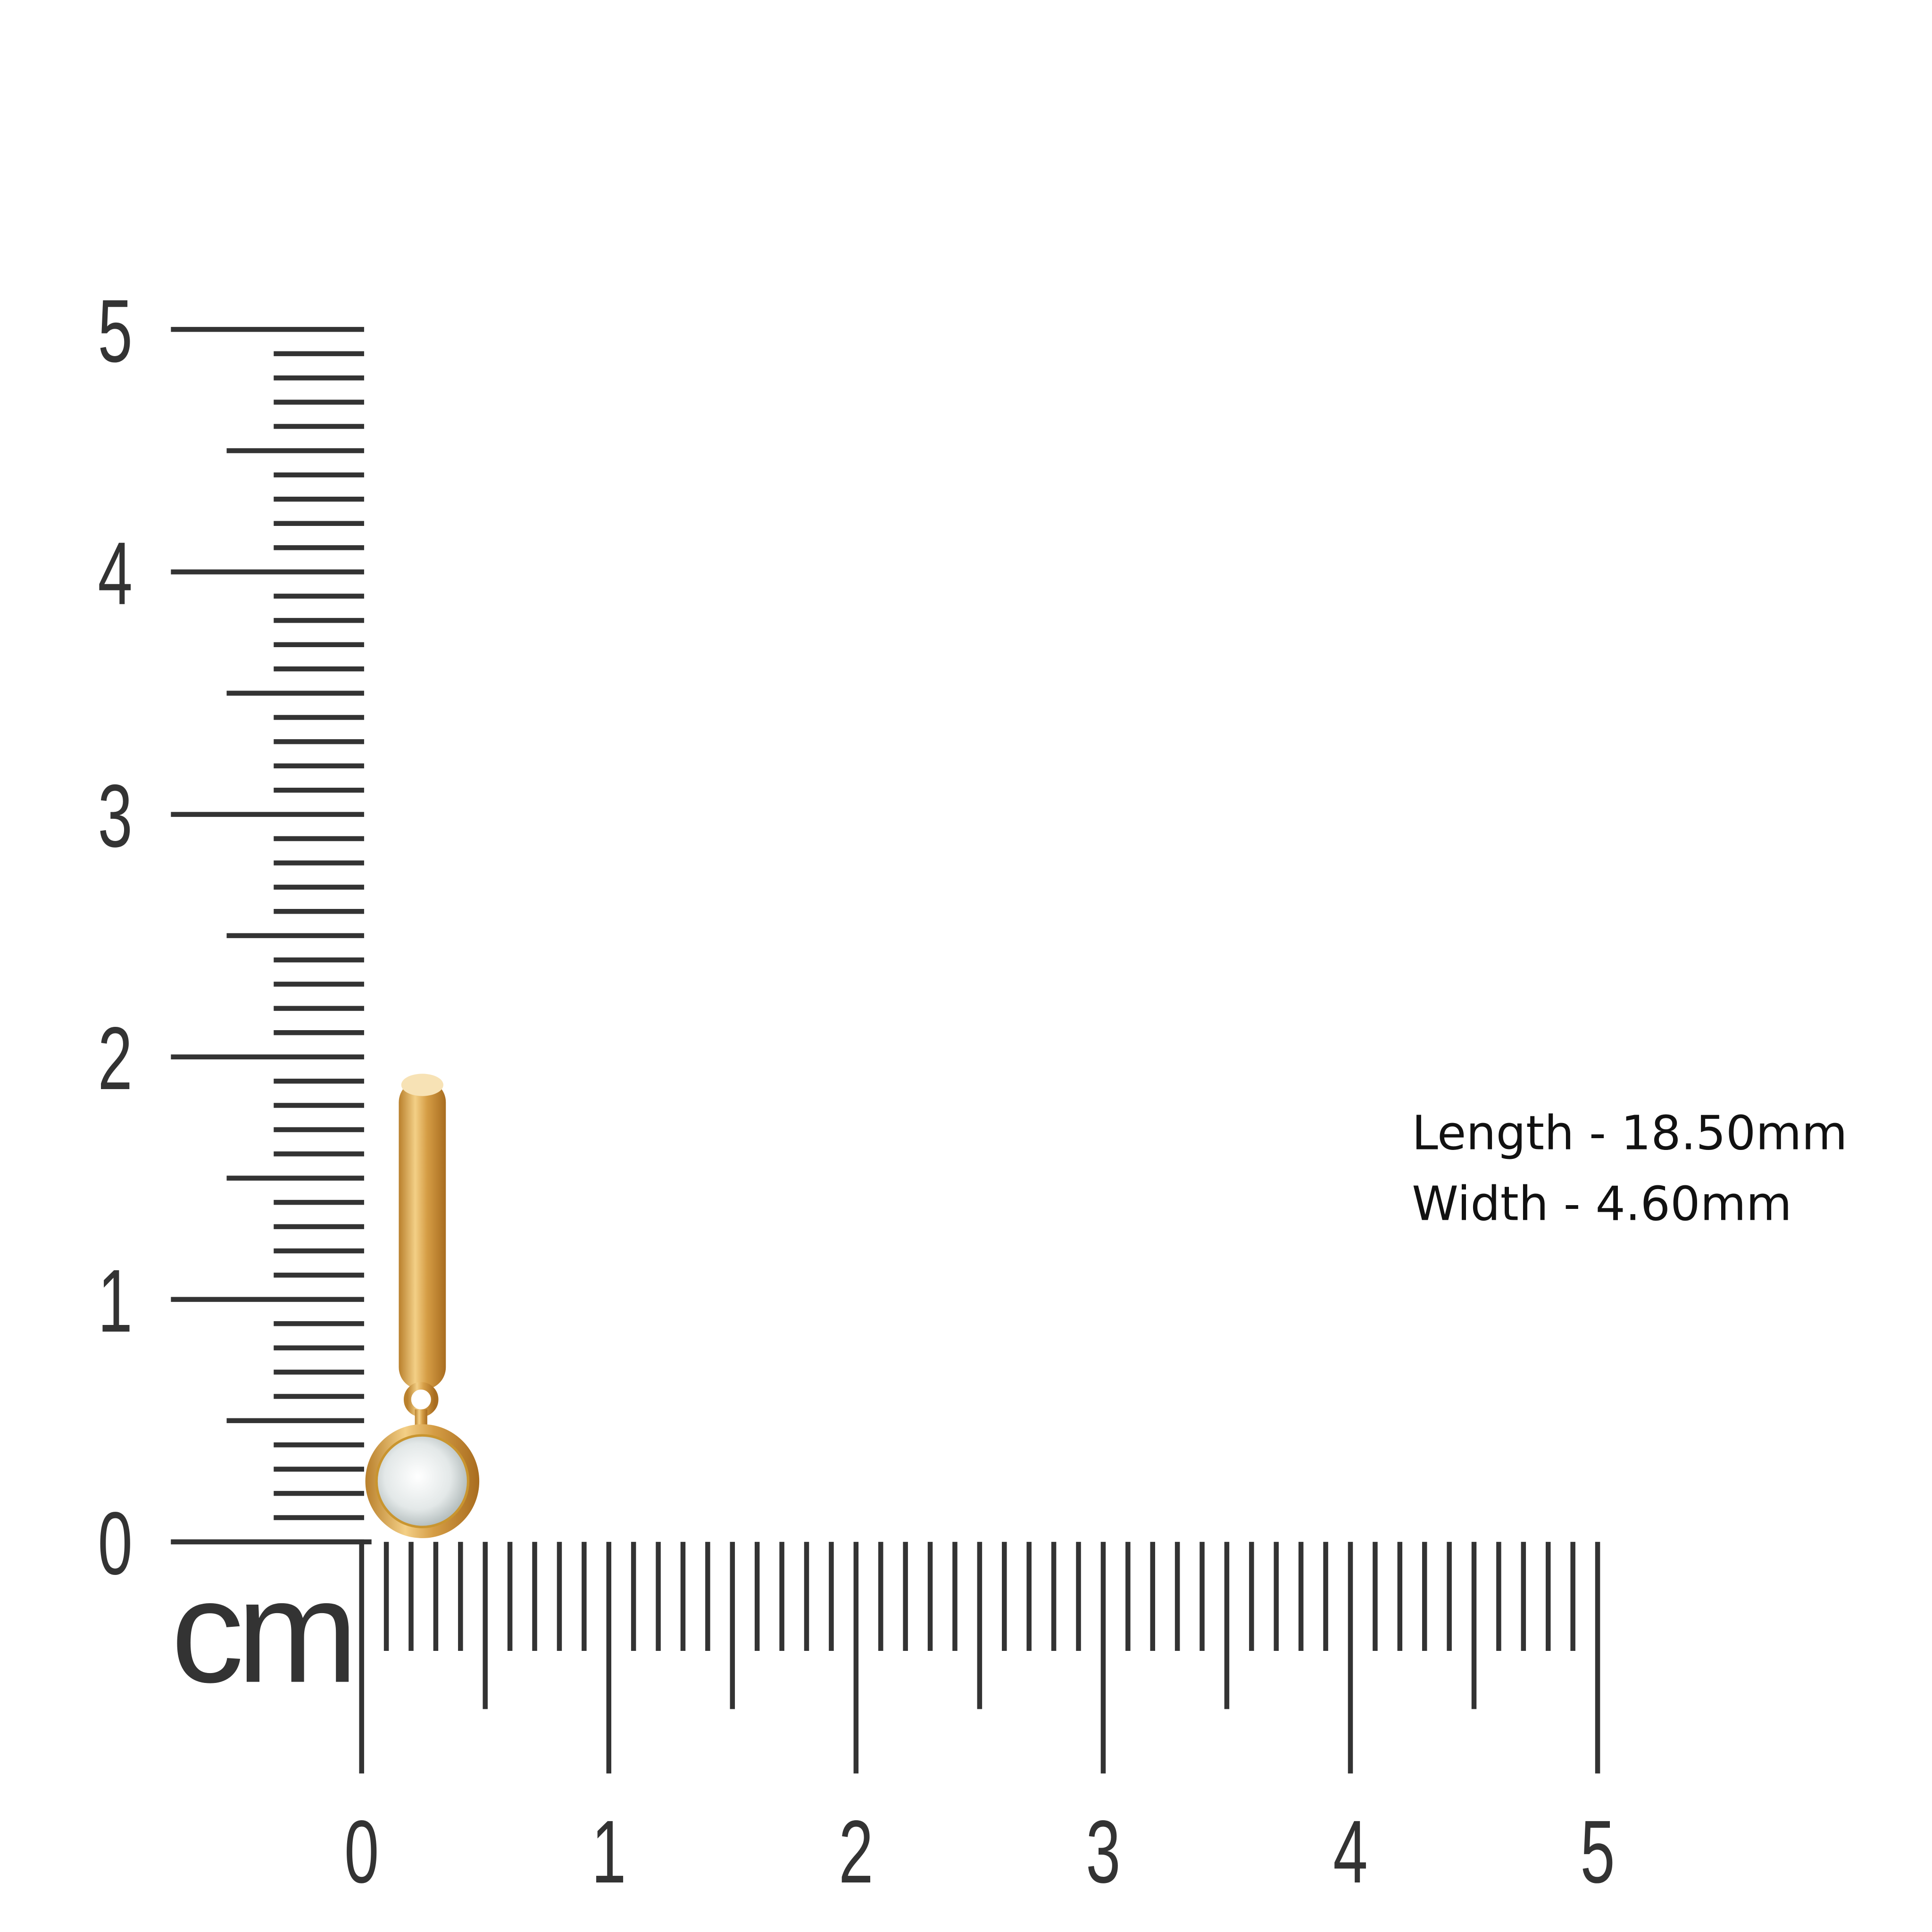 This screenshot has width=1932, height=1932. What do you see at coordinates (1598, 1852) in the screenshot?
I see `h-ruler-label: 5` at bounding box center [1598, 1852].